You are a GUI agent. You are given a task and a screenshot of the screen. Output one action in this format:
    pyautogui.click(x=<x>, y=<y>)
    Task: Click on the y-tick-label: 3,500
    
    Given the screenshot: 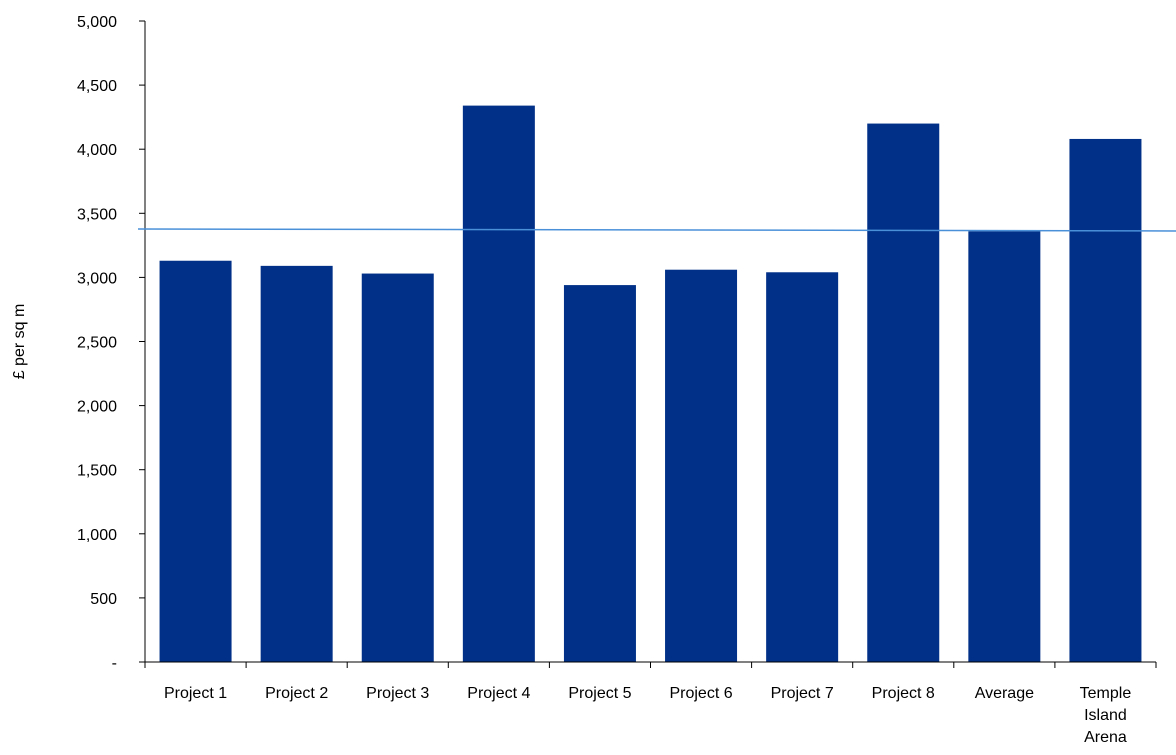 What is the action you would take?
    pyautogui.click(x=97, y=214)
    